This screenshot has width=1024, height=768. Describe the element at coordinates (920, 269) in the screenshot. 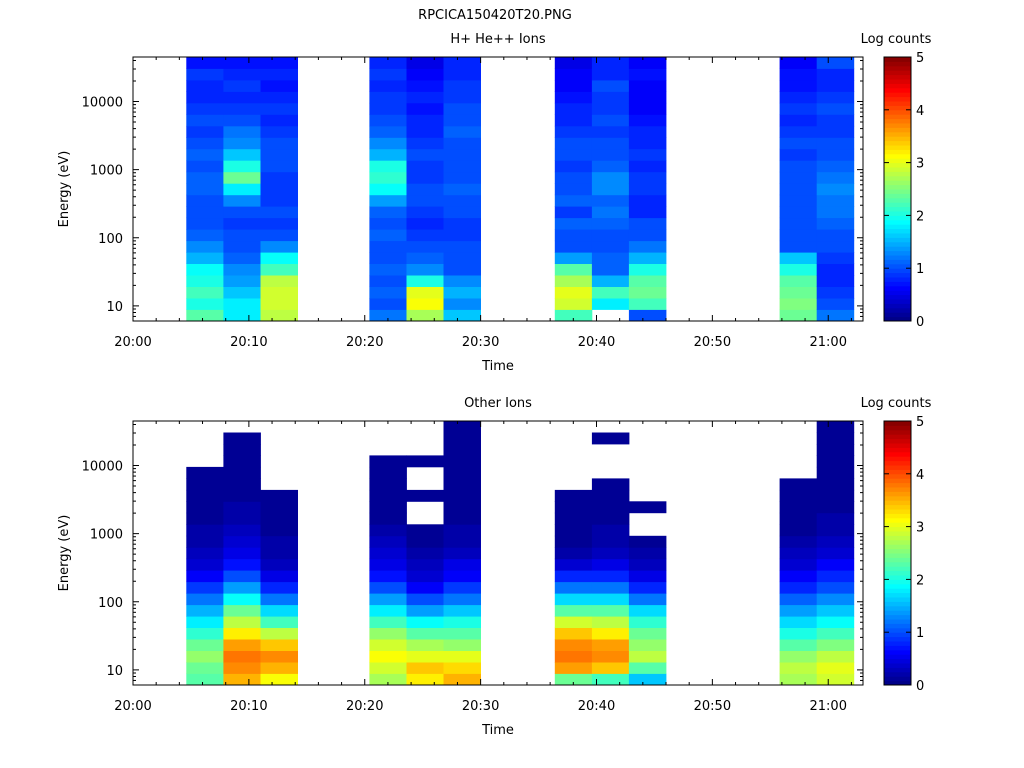

I see `colorbar-tick-label: 1` at that location.